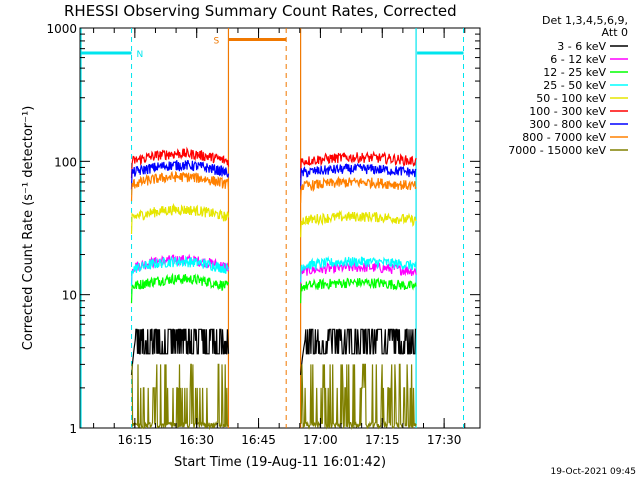  Describe the element at coordinates (196, 440) in the screenshot. I see `x-tick-label: 16:30` at that location.